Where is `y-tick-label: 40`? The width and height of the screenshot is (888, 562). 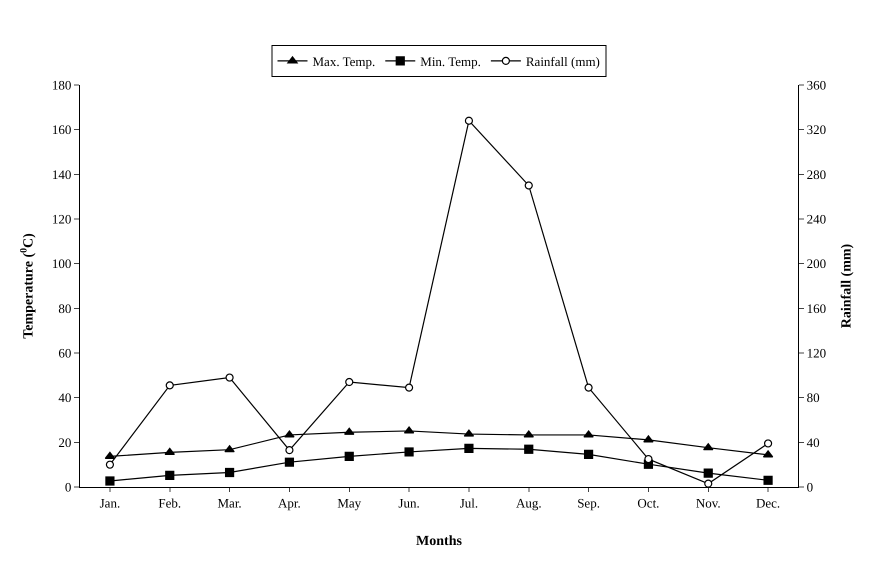
y-tick-label: 40 is located at coordinates (65, 398).